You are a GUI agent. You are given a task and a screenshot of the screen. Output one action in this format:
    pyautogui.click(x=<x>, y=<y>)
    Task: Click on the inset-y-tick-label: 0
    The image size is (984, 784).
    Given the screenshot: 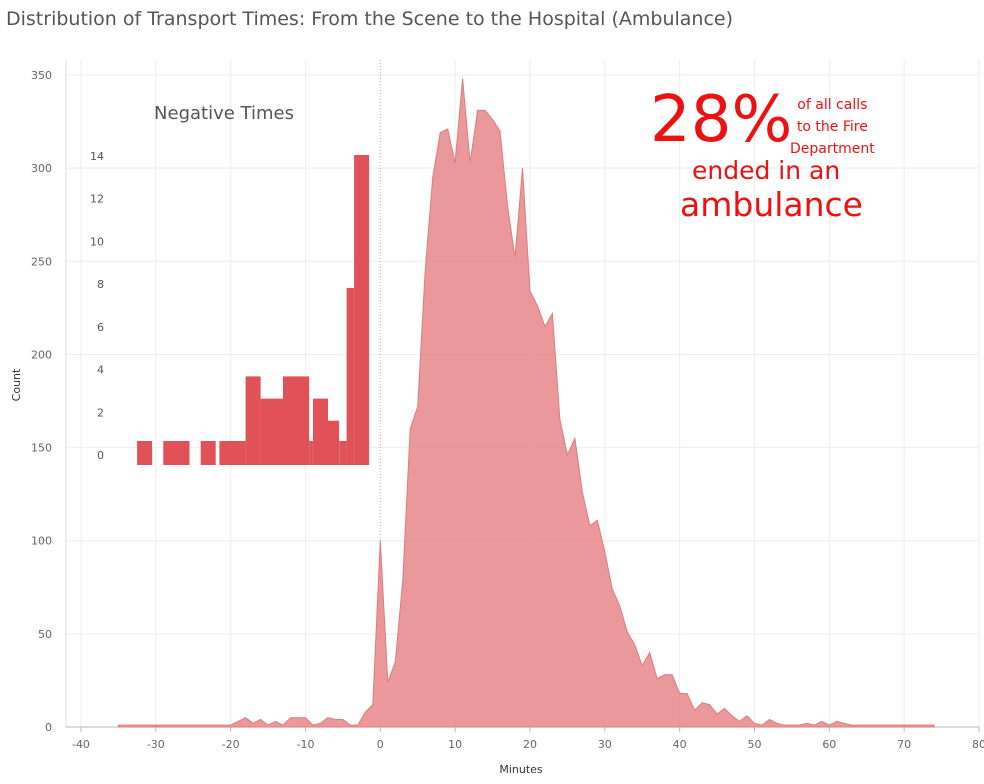 What is the action you would take?
    pyautogui.click(x=100, y=455)
    